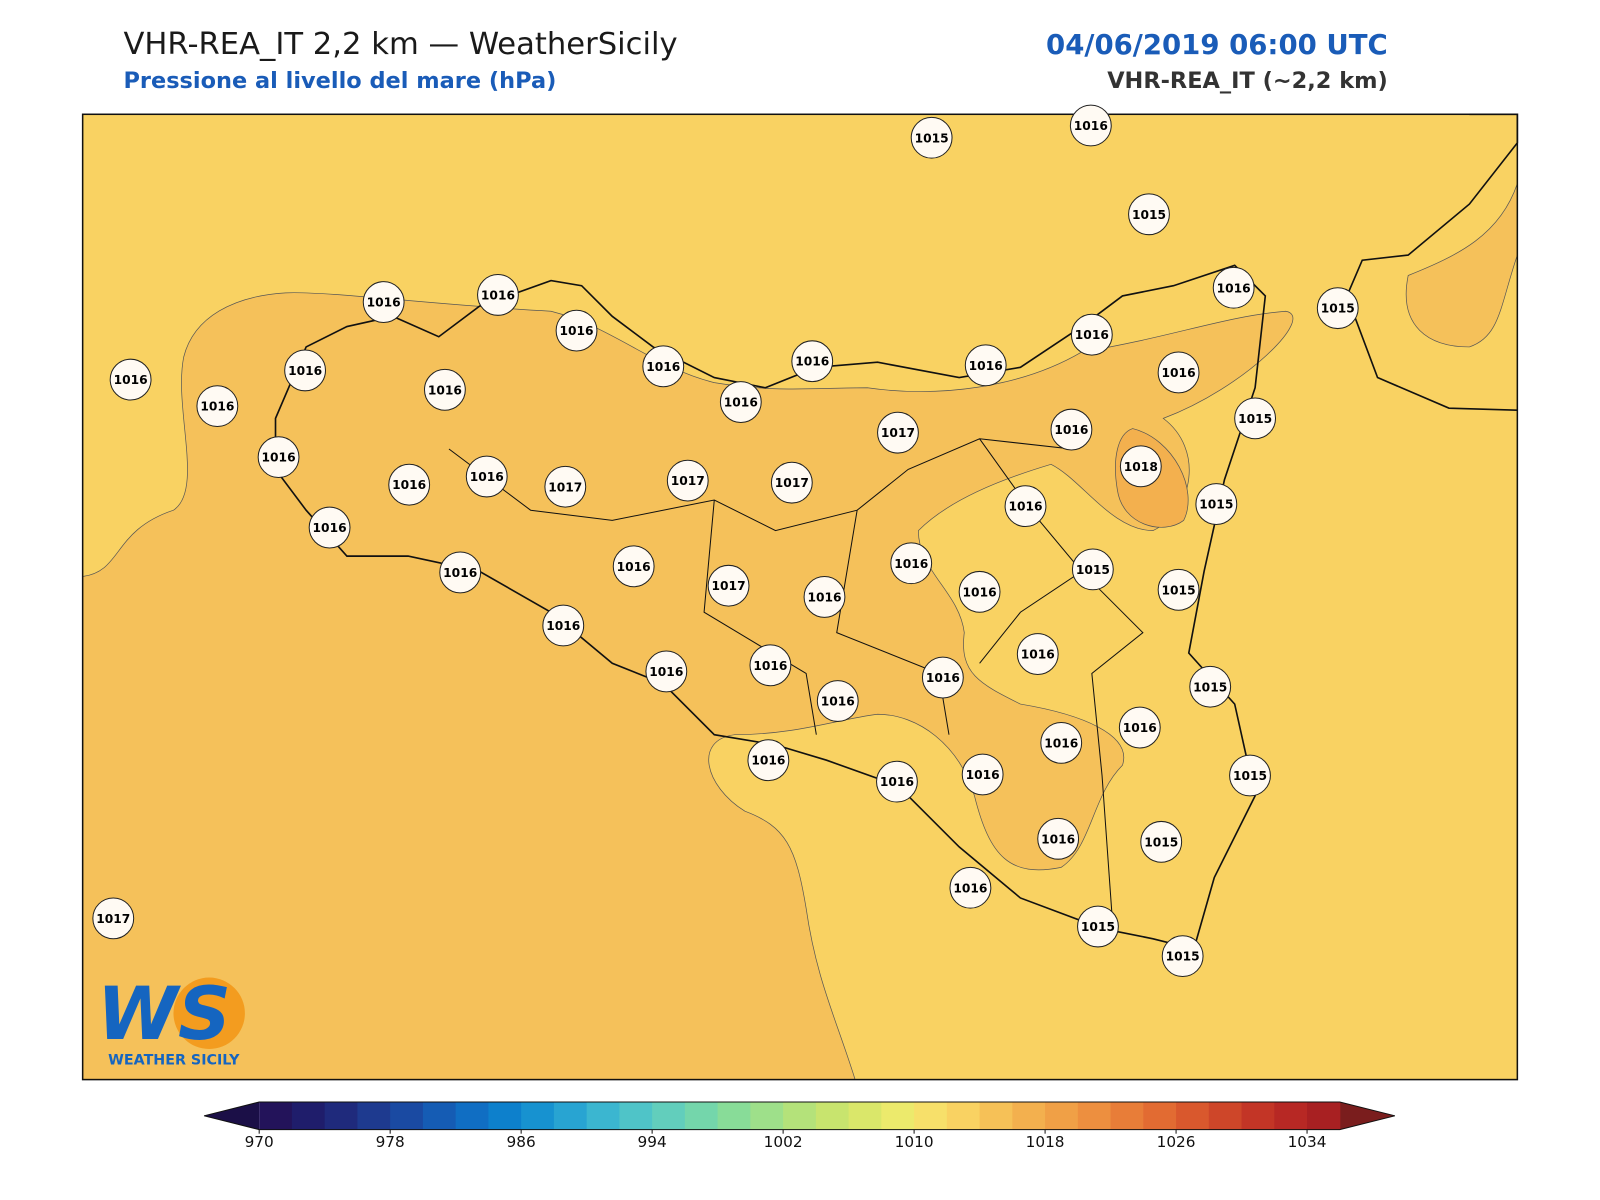 This screenshot has height=1200, width=1600. I want to click on colorbar: 970 978 986 994 1002 1010 1018 1026 1034, so click(799, 1126).